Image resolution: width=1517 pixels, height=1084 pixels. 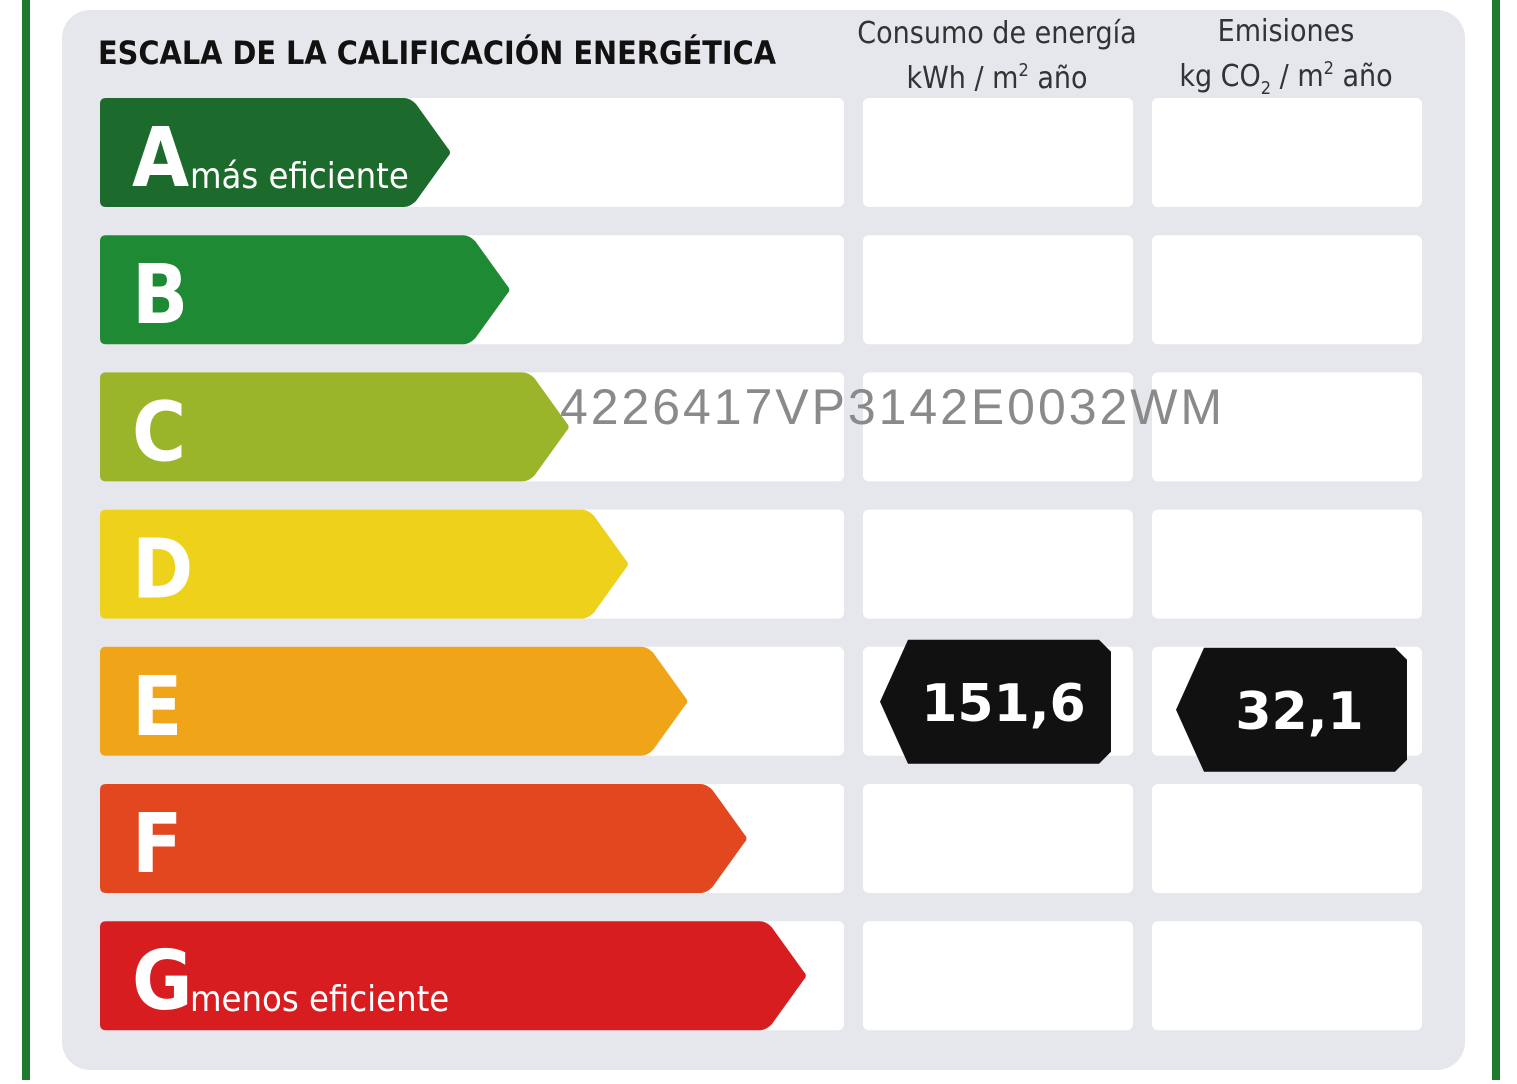 I want to click on reference-code: 4226417VP3142E0032WM, so click(x=891, y=407).